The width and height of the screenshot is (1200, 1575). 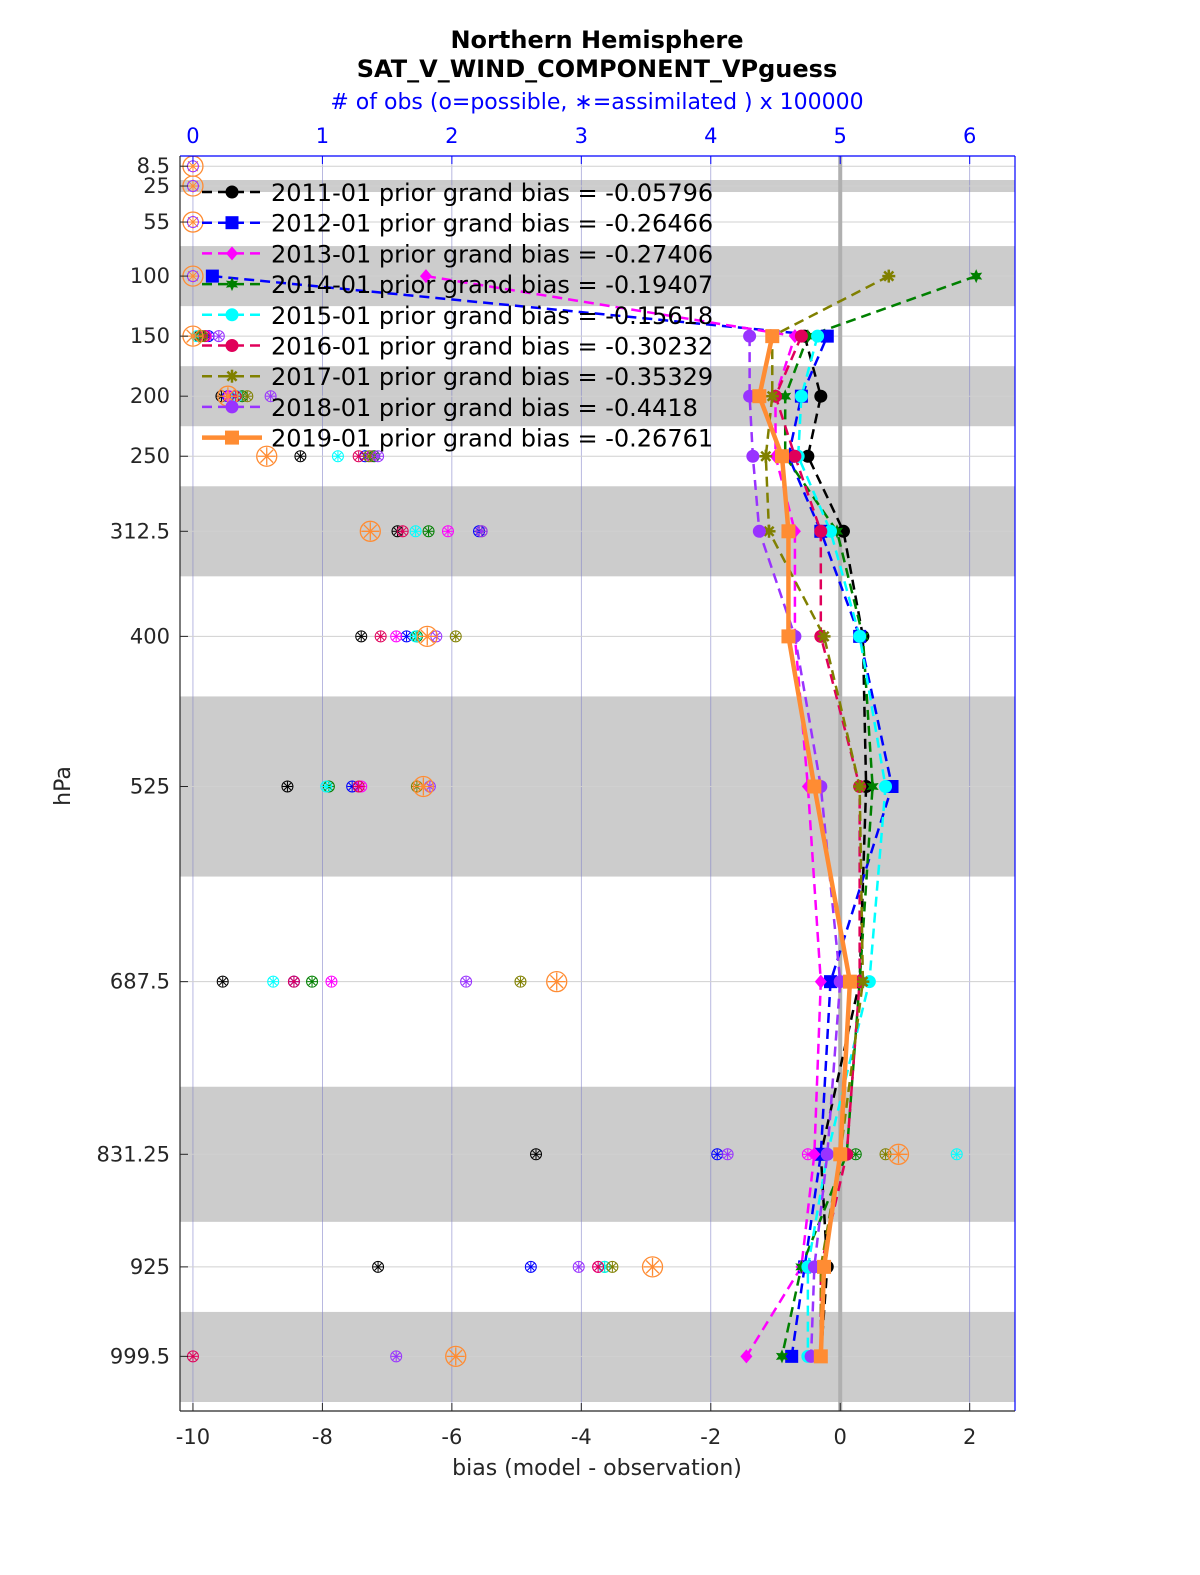 What do you see at coordinates (150, 456) in the screenshot?
I see `y-tick-label: 250` at bounding box center [150, 456].